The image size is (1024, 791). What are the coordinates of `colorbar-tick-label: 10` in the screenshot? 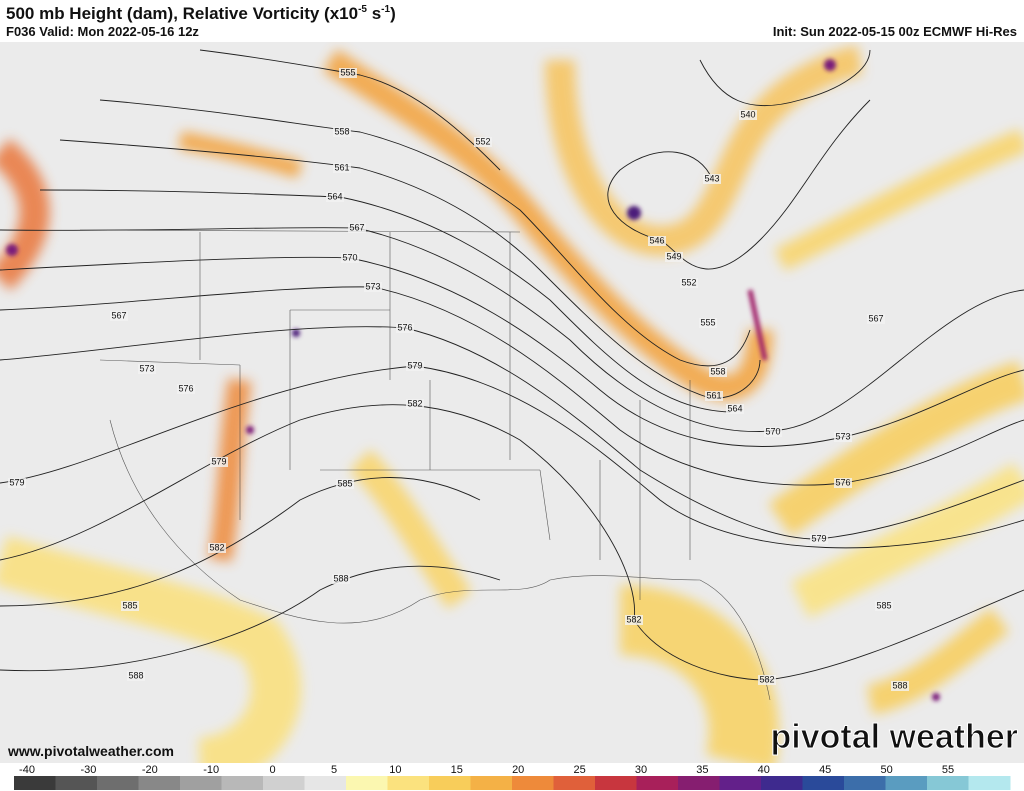 It's located at (395, 770).